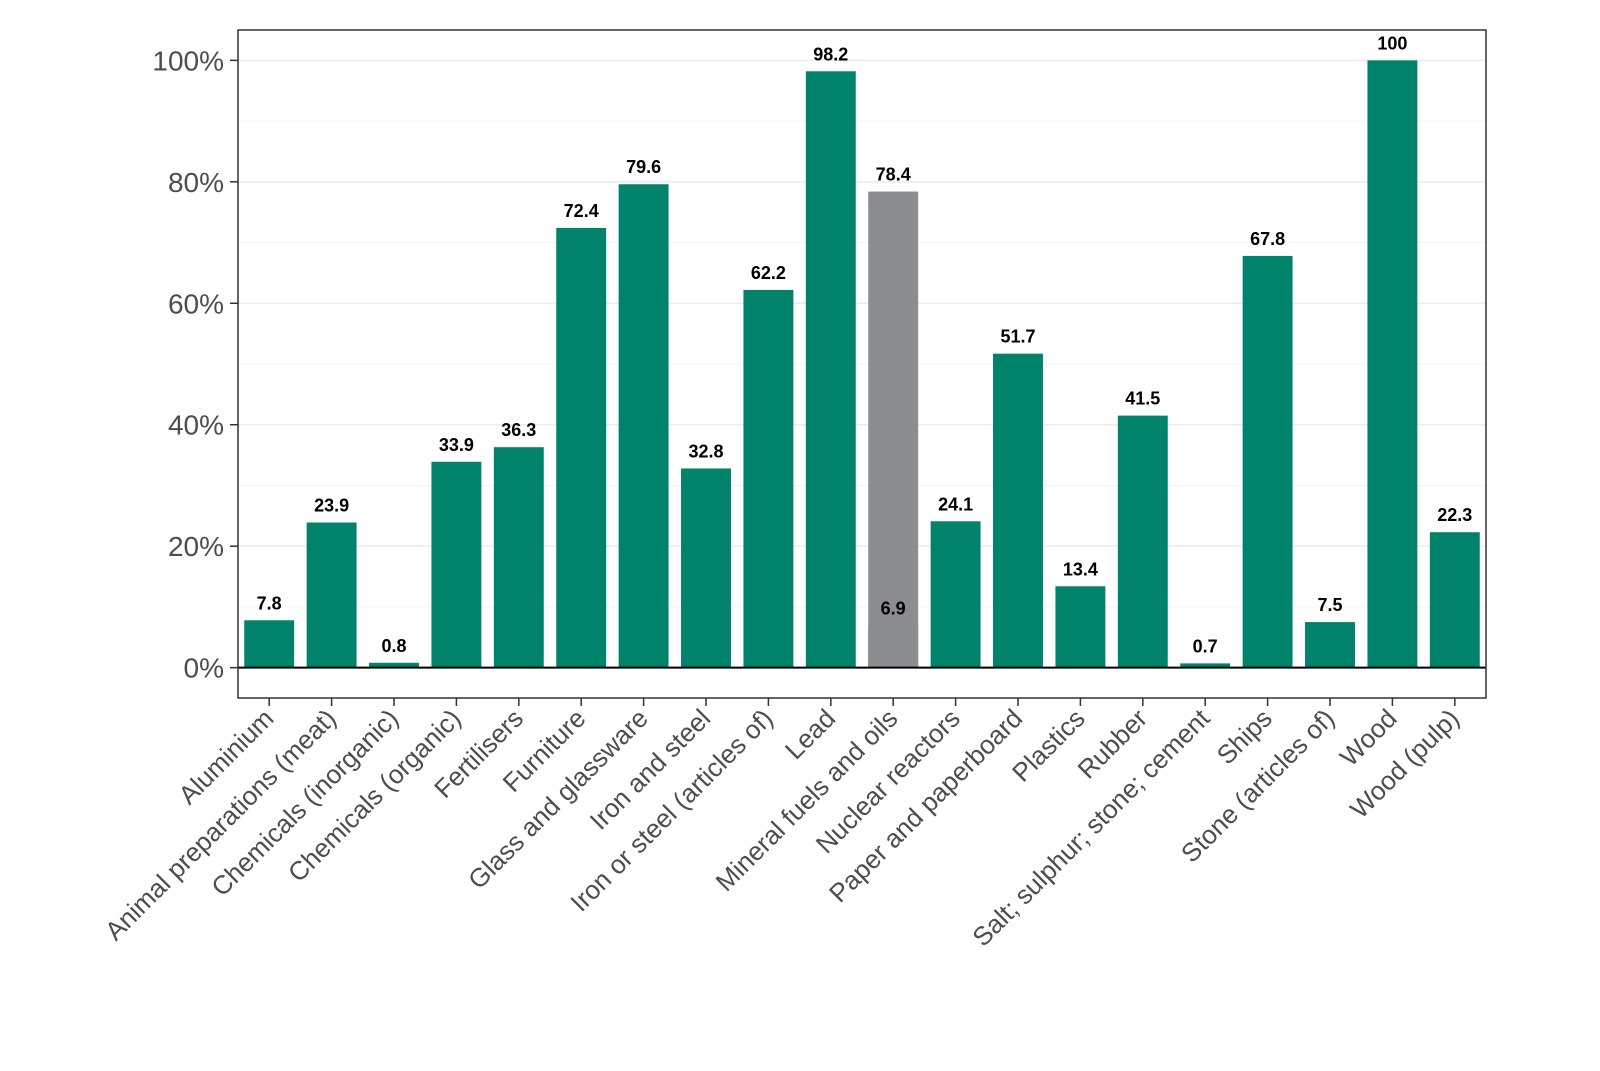 This screenshot has width=1600, height=1071. I want to click on data-label-14: 41.5, so click(1142, 399).